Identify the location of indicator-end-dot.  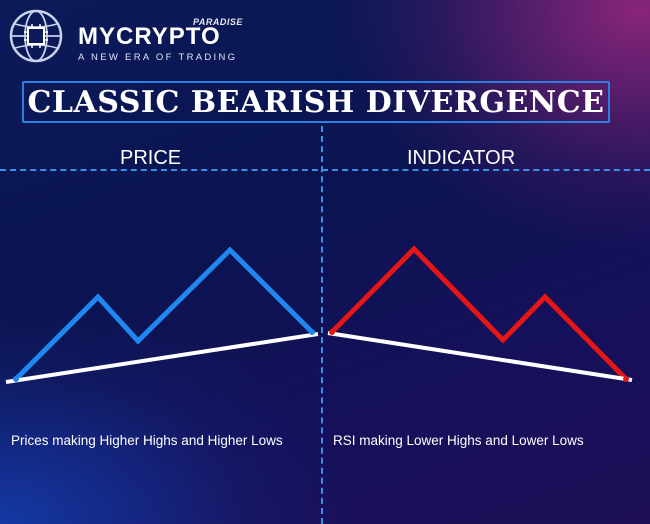
(626, 379).